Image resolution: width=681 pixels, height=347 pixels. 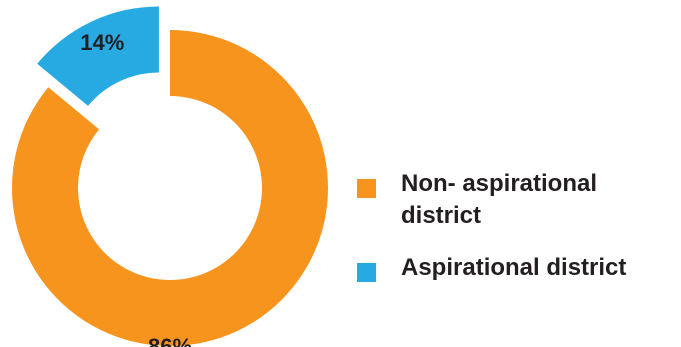 I want to click on value-label-non-aspirational: 86%, so click(x=170, y=340).